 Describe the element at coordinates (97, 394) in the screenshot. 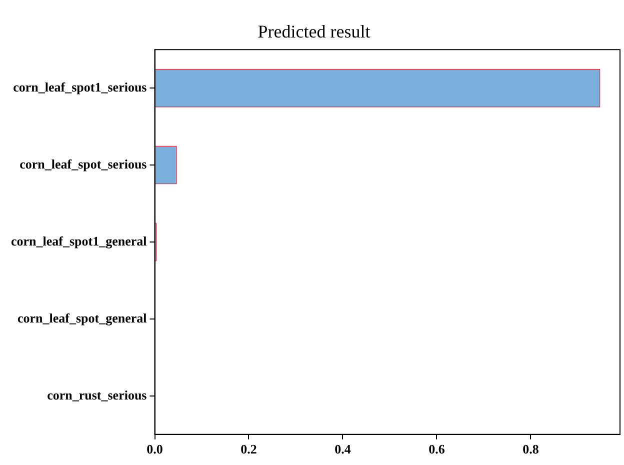

I see `y-tick-label: corn_rust_serious` at that location.